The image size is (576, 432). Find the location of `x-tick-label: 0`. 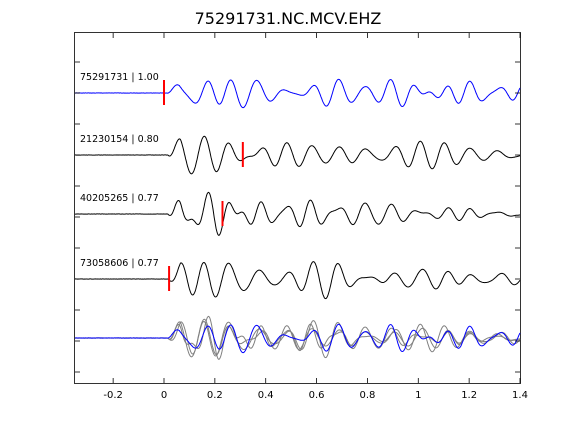

x-tick-label: 0 is located at coordinates (164, 395).